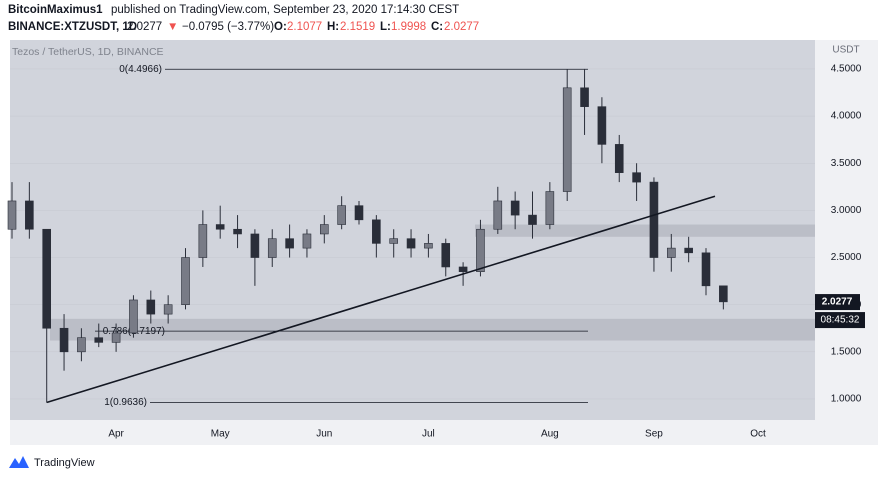  What do you see at coordinates (385, 27) in the screenshot?
I see `low-label: L:` at bounding box center [385, 27].